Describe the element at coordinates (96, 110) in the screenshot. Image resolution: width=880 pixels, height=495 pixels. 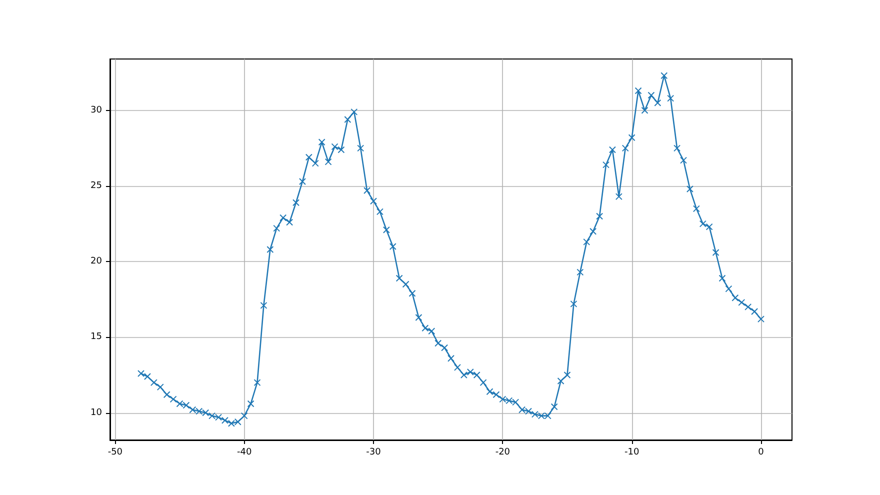
I see `y-tick-label: 30` at that location.